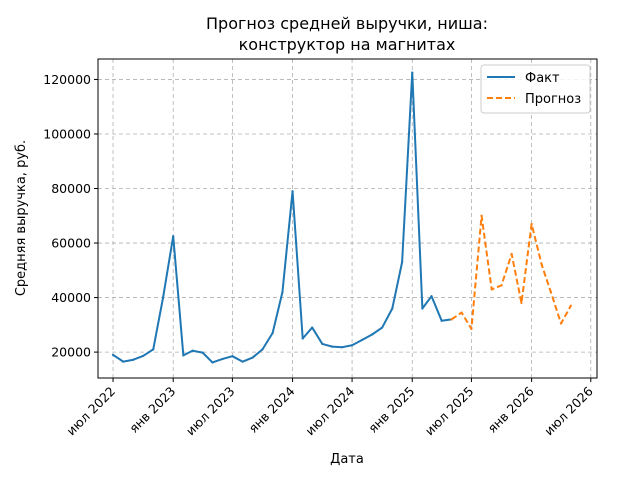 The width and height of the screenshot is (640, 480). What do you see at coordinates (21, 218) in the screenshot?
I see `y-axis-label: Средняя выручка, руб.` at bounding box center [21, 218].